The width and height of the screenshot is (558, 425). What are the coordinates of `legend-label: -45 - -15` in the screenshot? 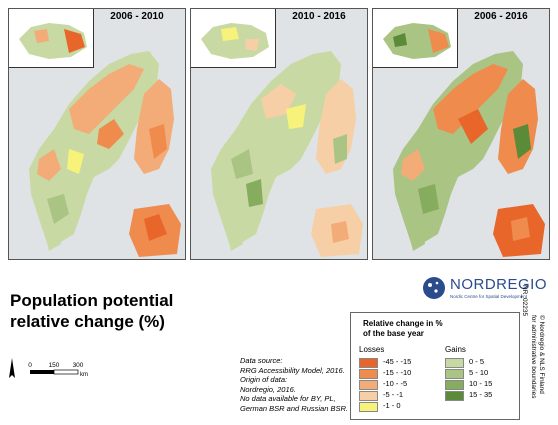 It's located at (397, 361).